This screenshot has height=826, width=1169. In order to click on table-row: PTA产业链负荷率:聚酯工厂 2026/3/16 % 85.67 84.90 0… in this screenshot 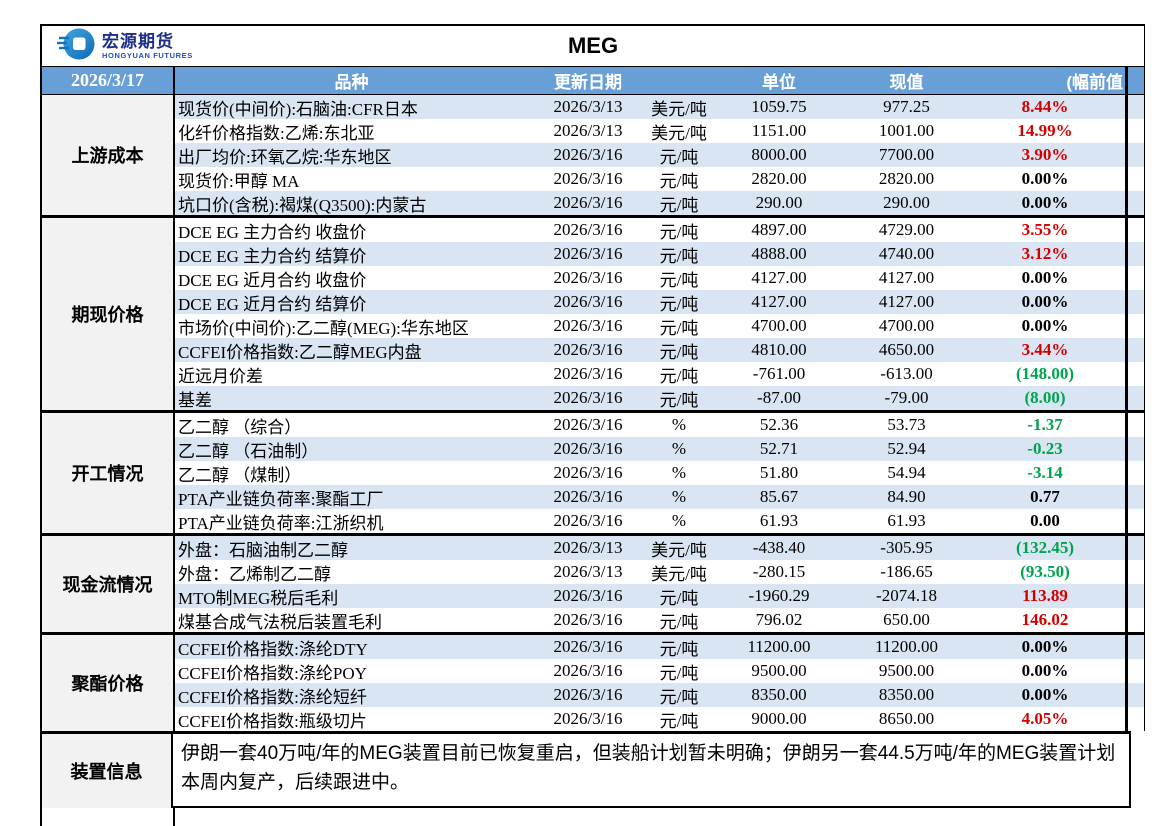, I will do `click(659, 497)`.